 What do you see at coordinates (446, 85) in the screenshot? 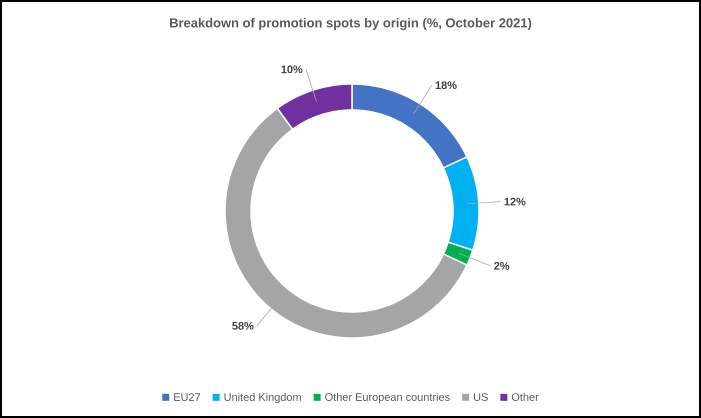
I see `data-label: 18%` at bounding box center [446, 85].